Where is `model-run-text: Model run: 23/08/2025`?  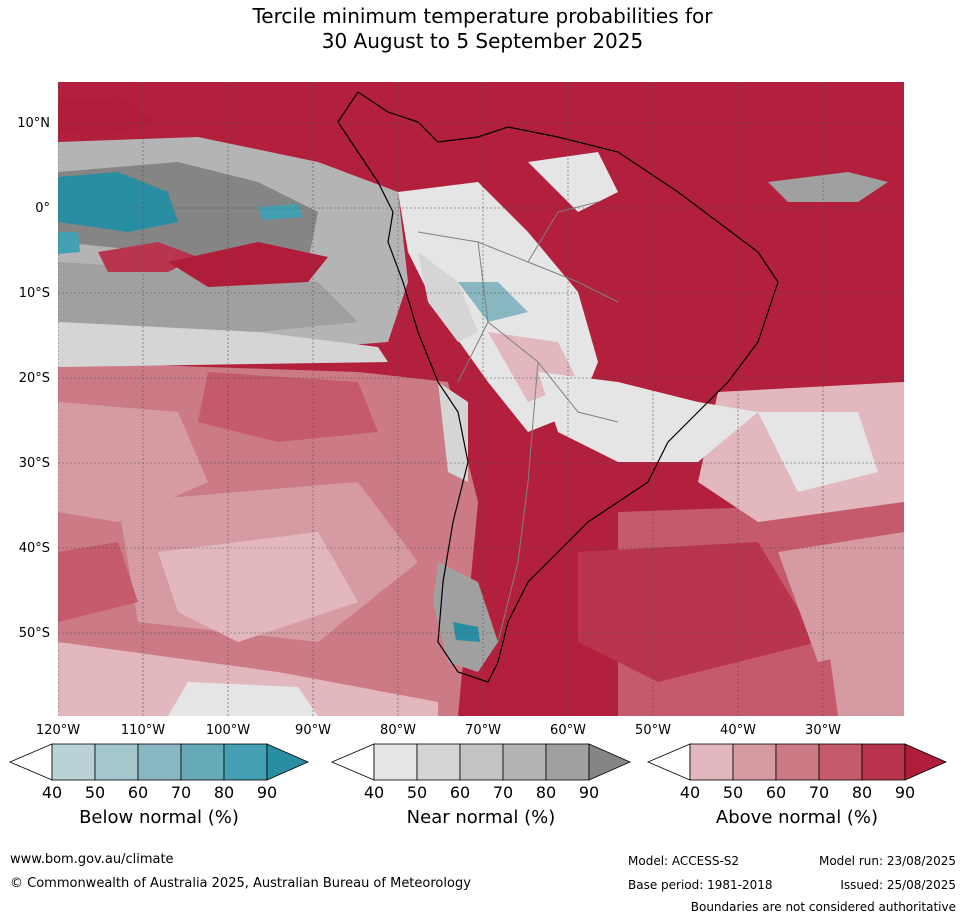 model-run-text: Model run: 23/08/2025 is located at coordinates (887, 861).